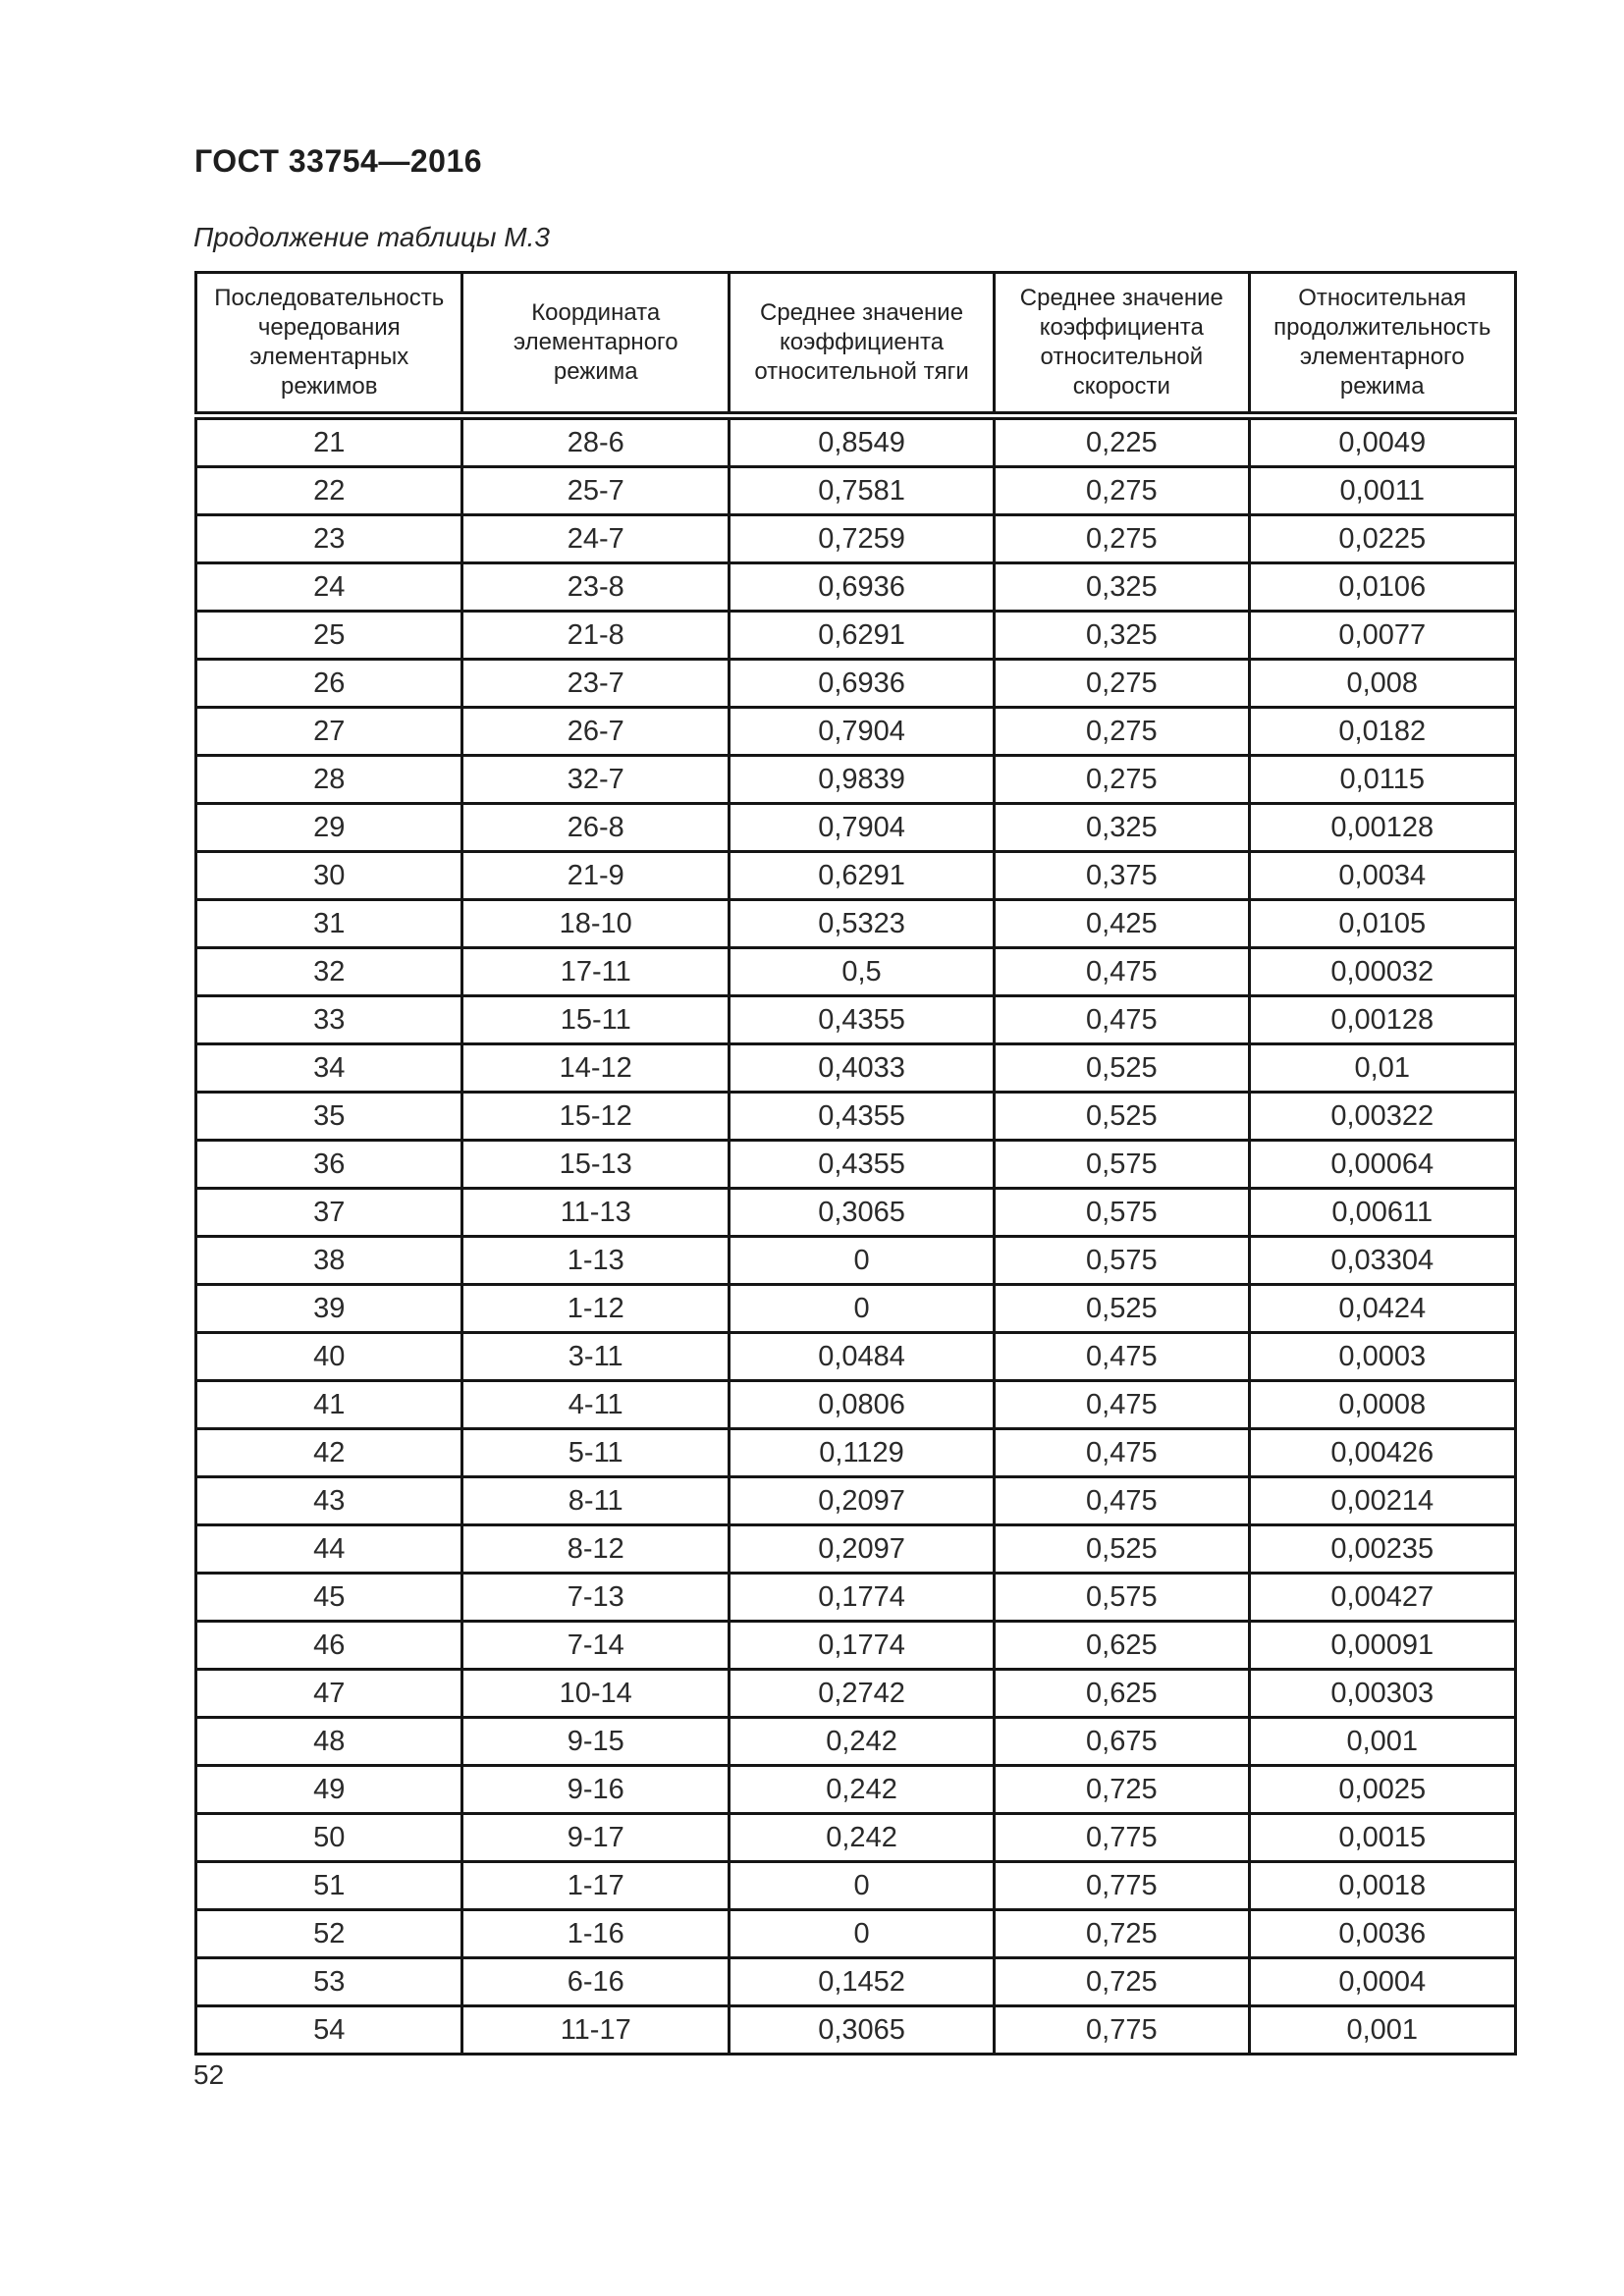  Describe the element at coordinates (595, 1356) in the screenshot. I see `table-cell: 3-11` at that location.